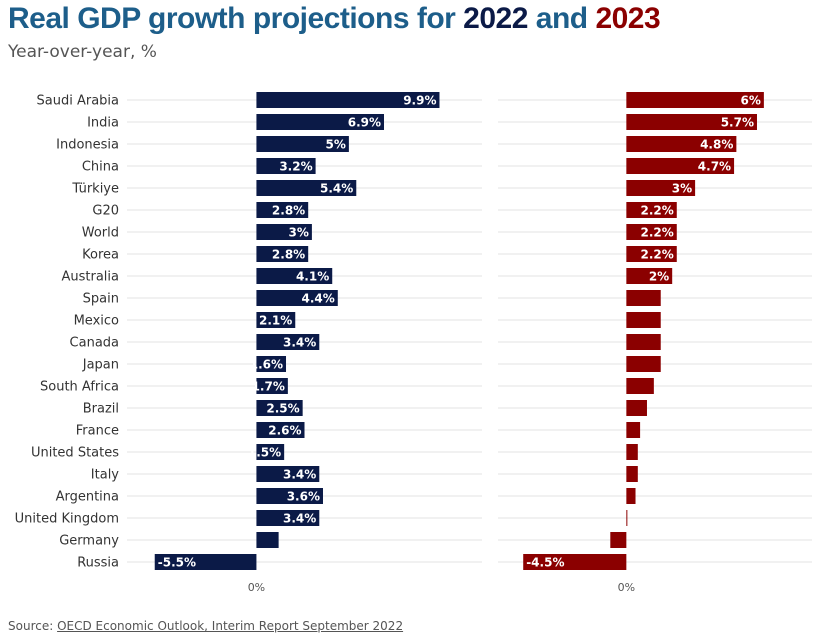  What do you see at coordinates (336, 189) in the screenshot?
I see `data-label-2022: 5.4%` at bounding box center [336, 189].